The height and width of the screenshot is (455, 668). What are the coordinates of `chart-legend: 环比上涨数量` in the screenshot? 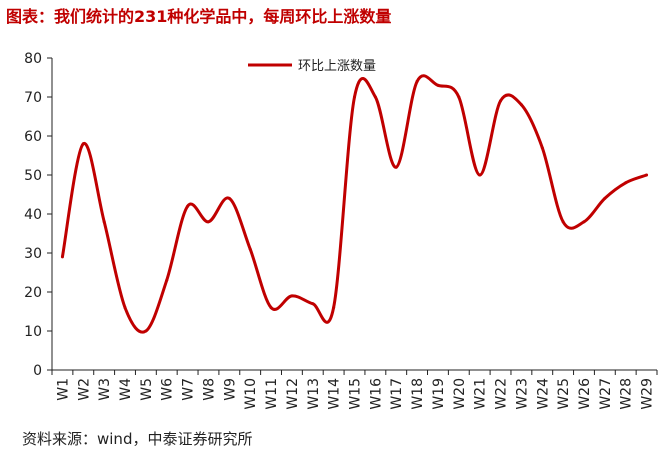 It's located at (312, 66).